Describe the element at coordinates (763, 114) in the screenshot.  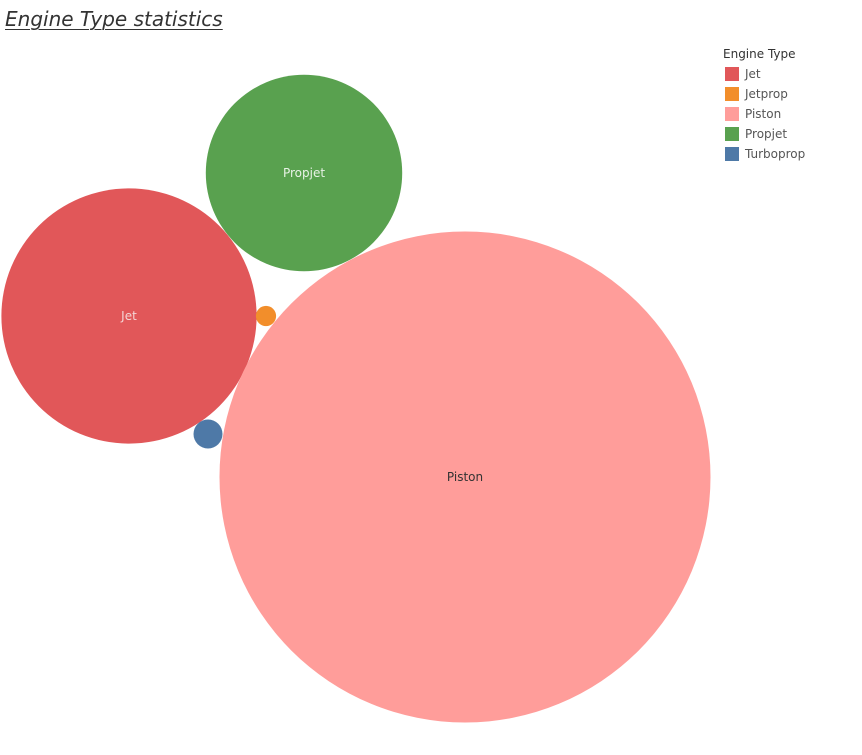
I see `legend-label: Piston` at that location.